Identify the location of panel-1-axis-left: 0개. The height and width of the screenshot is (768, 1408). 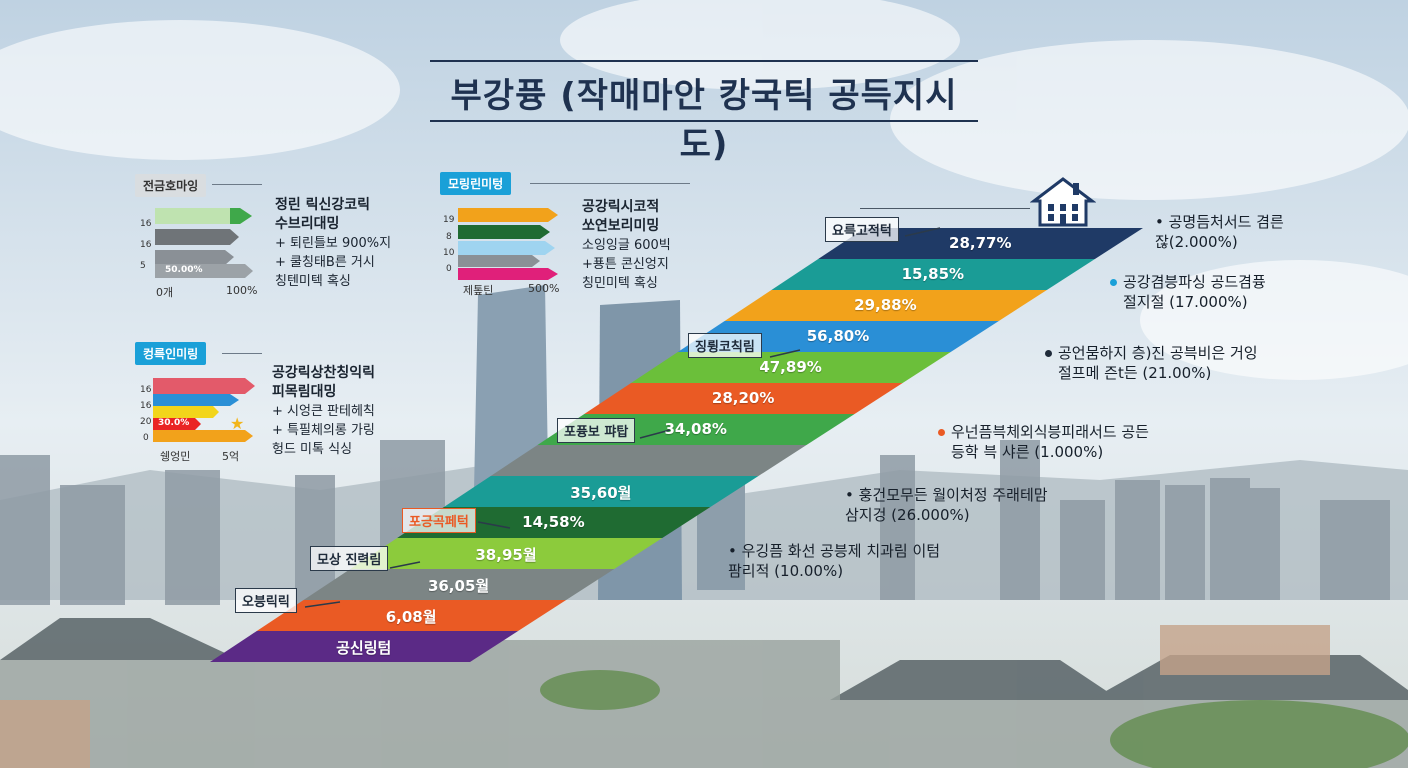
(165, 292).